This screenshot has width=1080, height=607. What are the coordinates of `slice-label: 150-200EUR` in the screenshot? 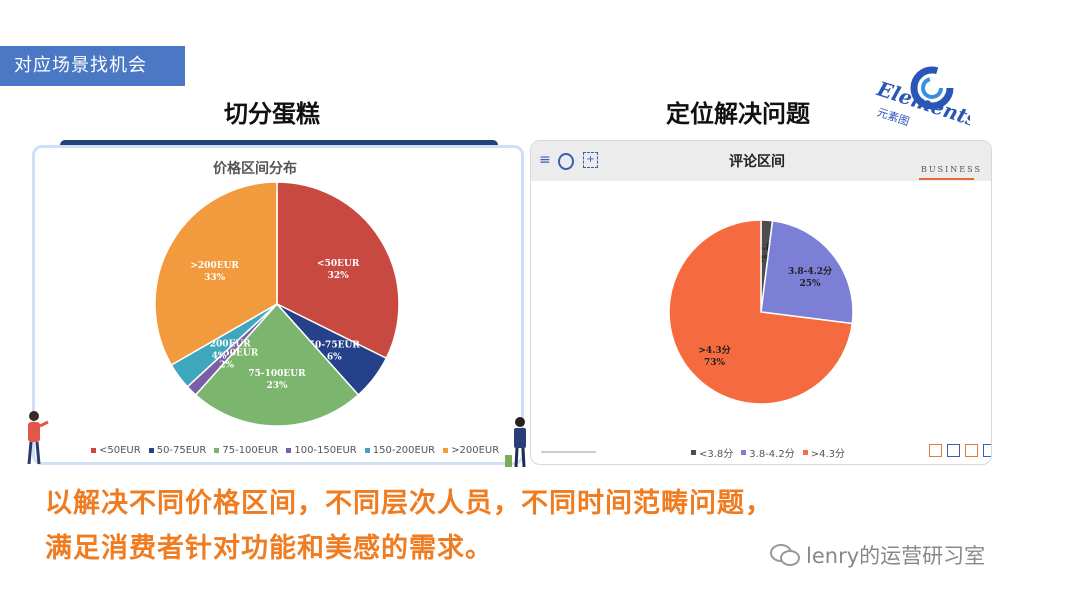 It's located at (219, 345).